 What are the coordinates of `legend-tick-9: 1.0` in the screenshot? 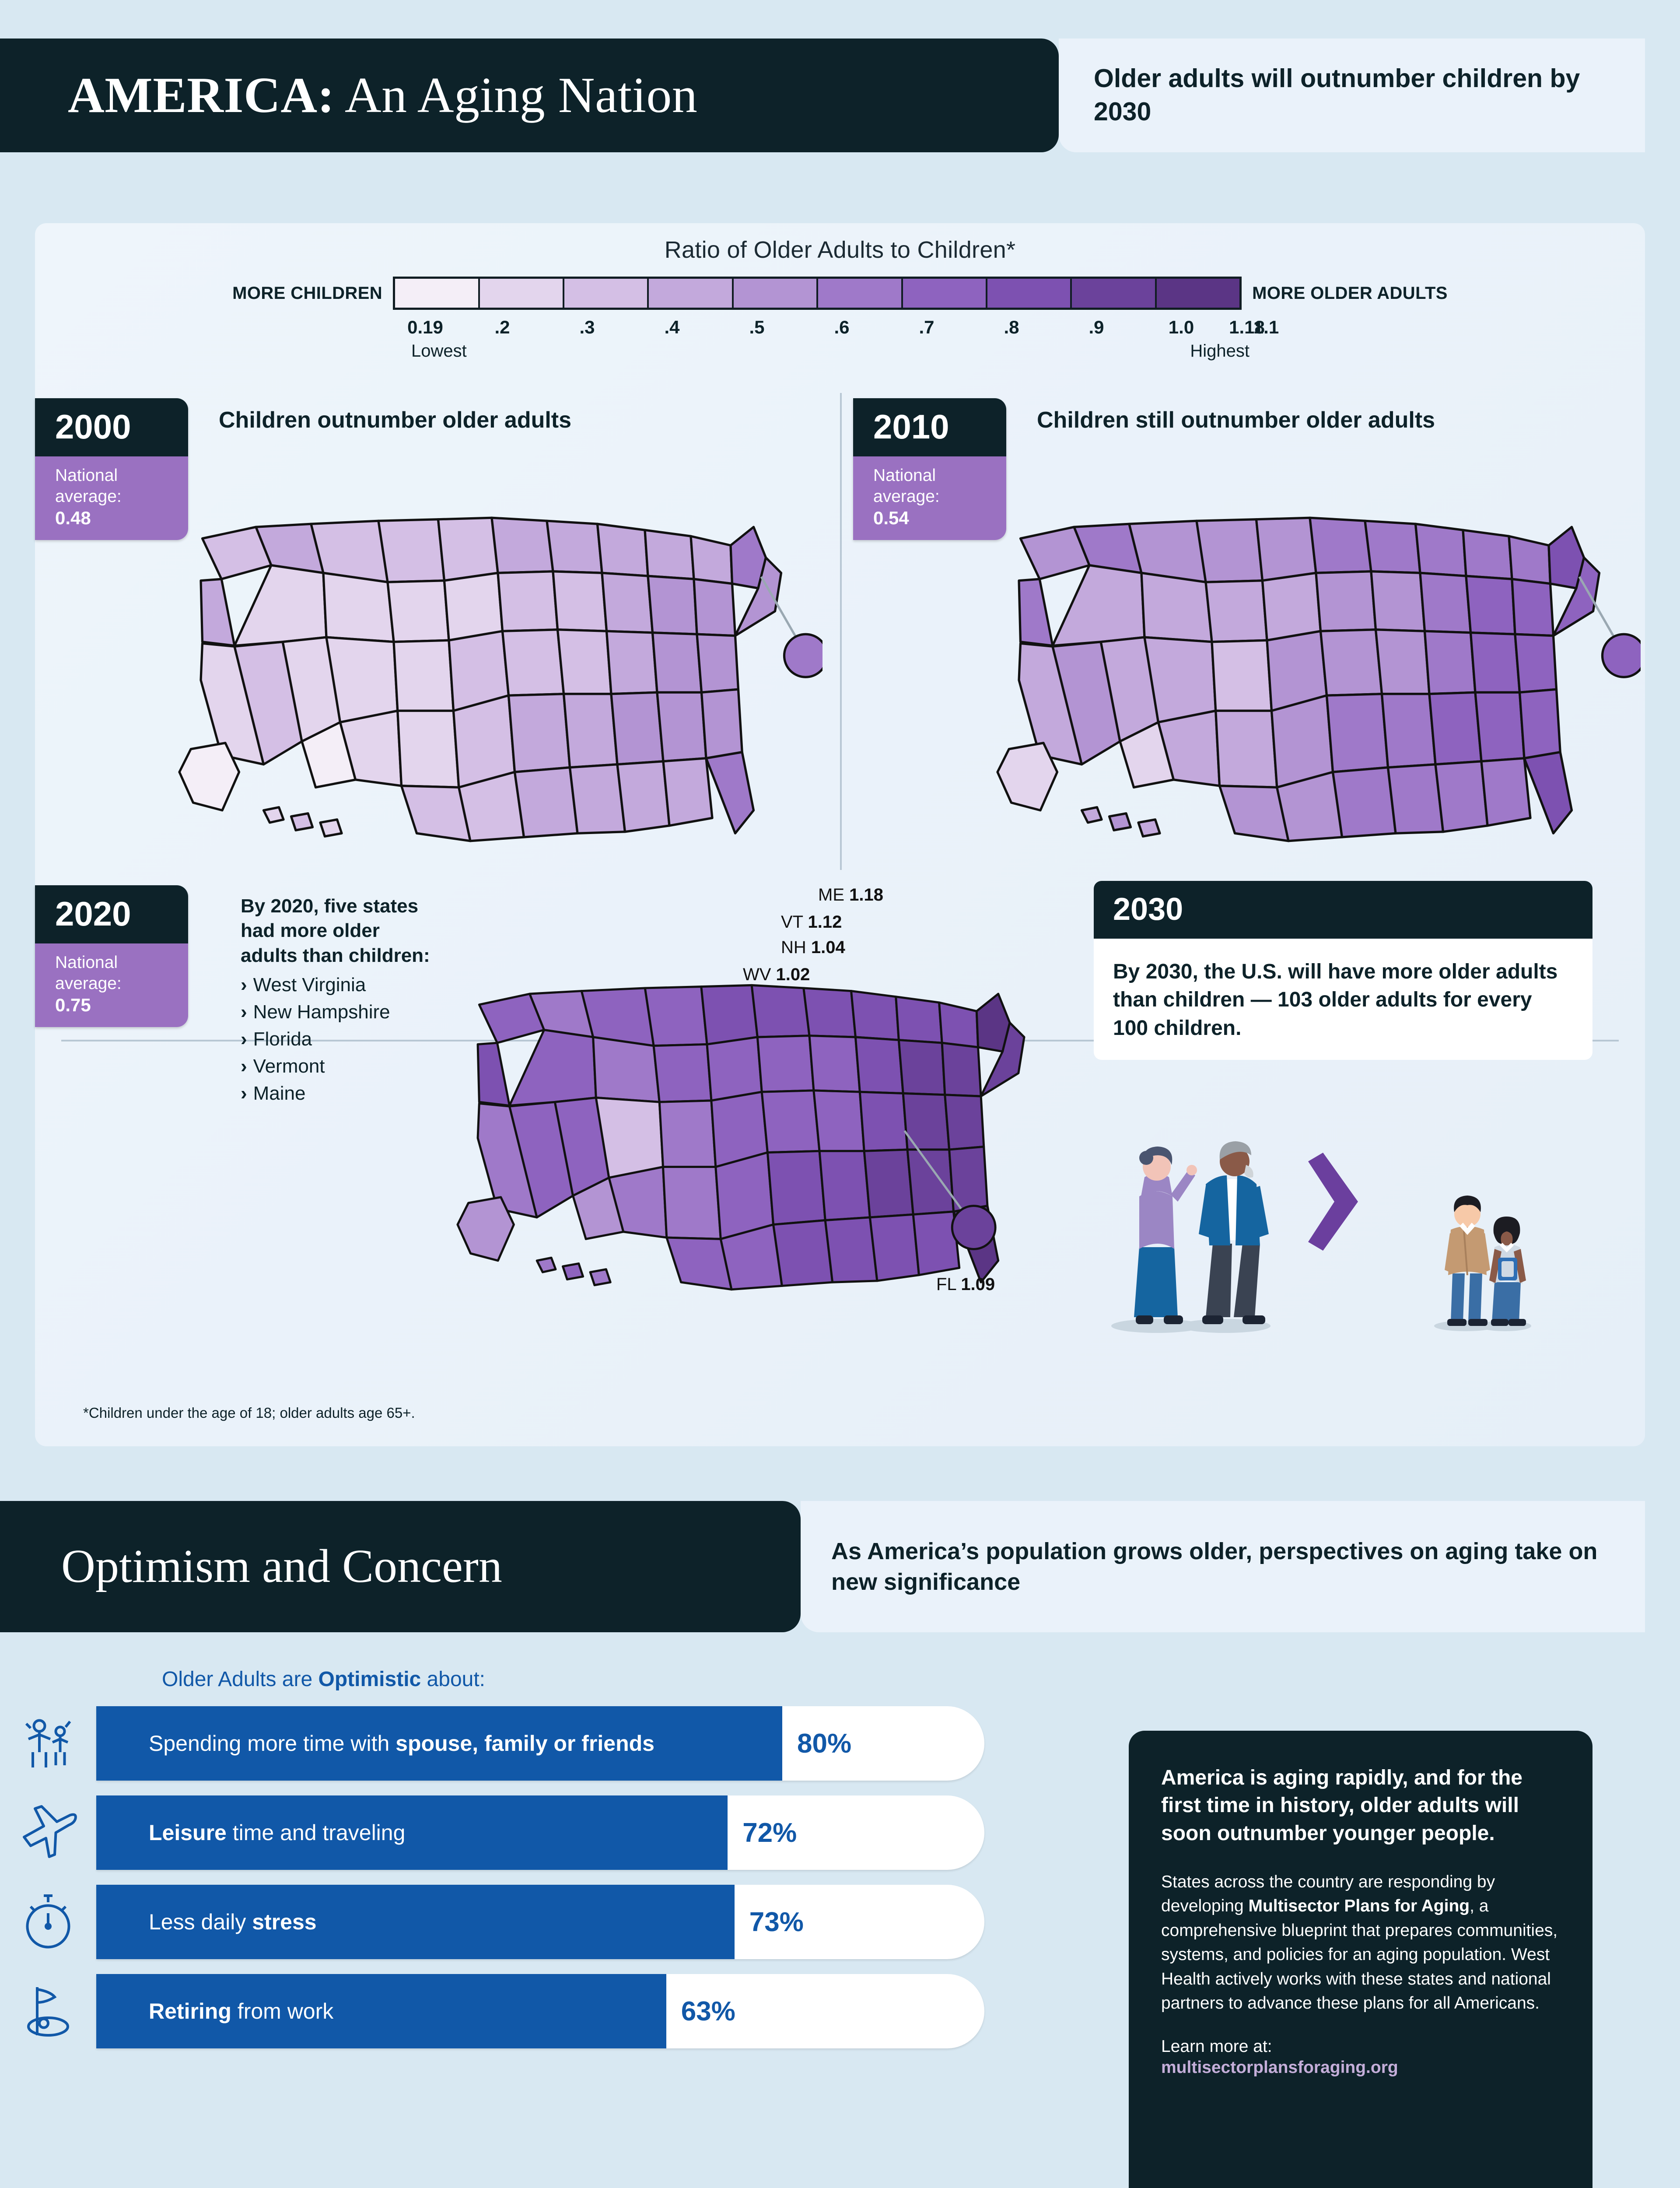 It's located at (1181, 327).